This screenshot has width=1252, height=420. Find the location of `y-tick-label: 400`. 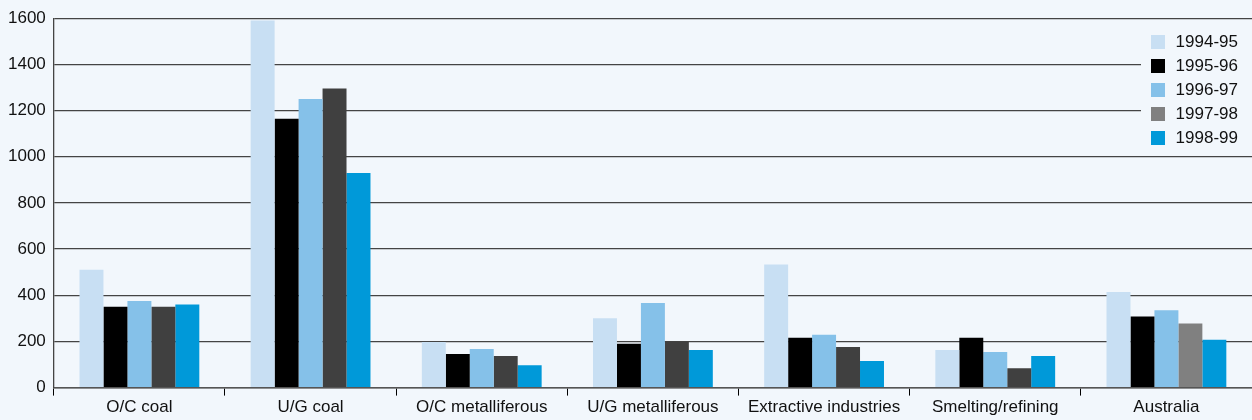

y-tick-label: 400 is located at coordinates (31, 294).